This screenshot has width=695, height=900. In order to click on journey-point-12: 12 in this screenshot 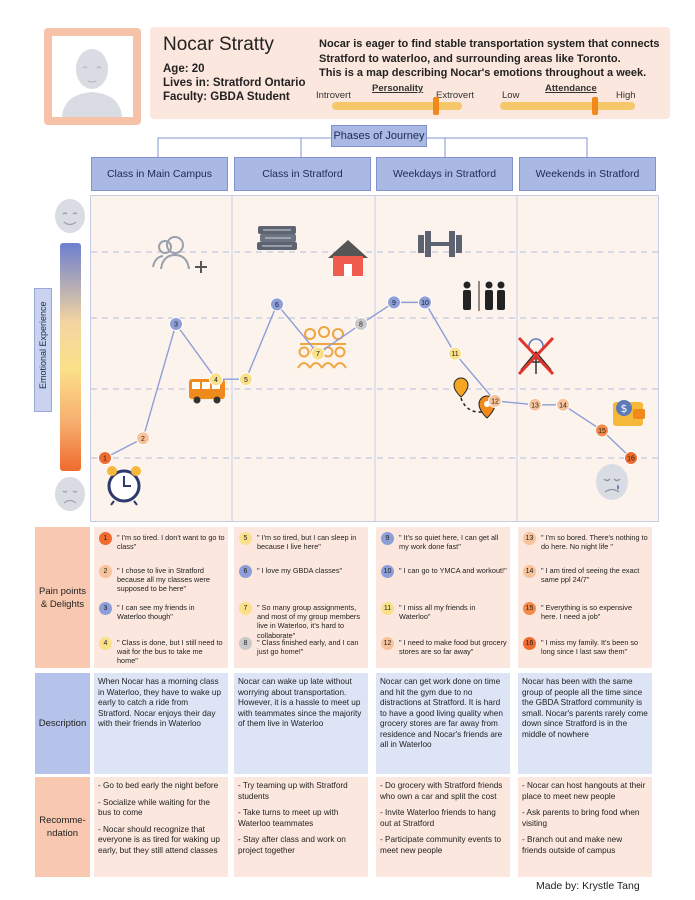, I will do `click(495, 400)`.